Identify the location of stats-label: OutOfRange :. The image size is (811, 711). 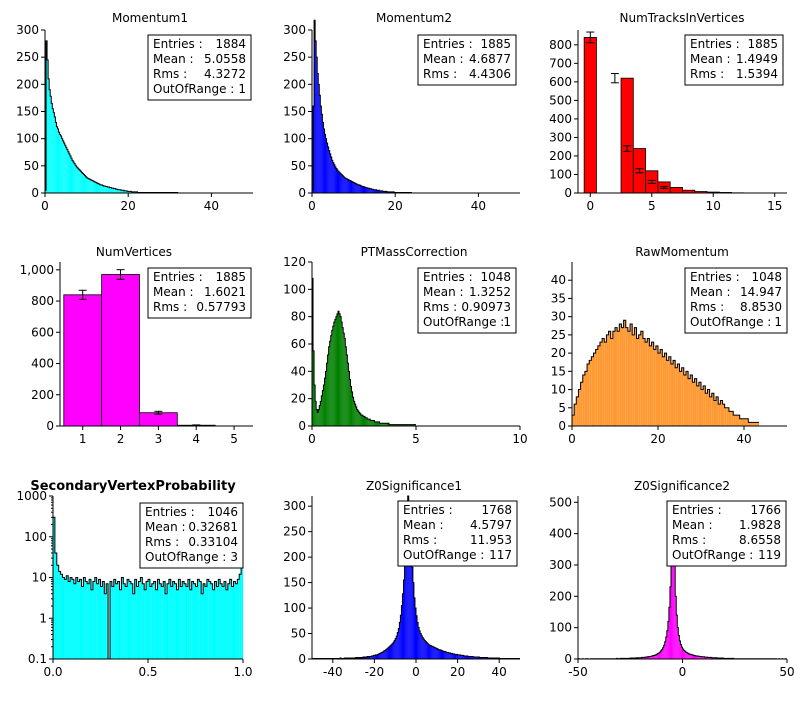
(443, 555).